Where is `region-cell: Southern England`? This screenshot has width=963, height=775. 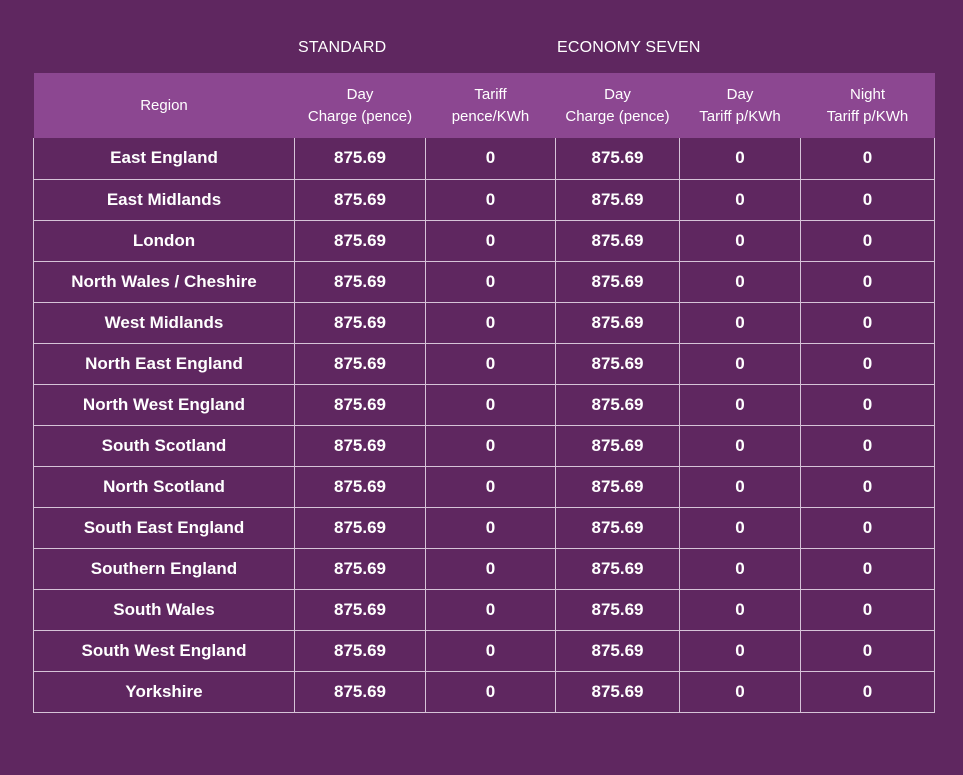
region-cell: Southern England is located at coordinates (164, 568).